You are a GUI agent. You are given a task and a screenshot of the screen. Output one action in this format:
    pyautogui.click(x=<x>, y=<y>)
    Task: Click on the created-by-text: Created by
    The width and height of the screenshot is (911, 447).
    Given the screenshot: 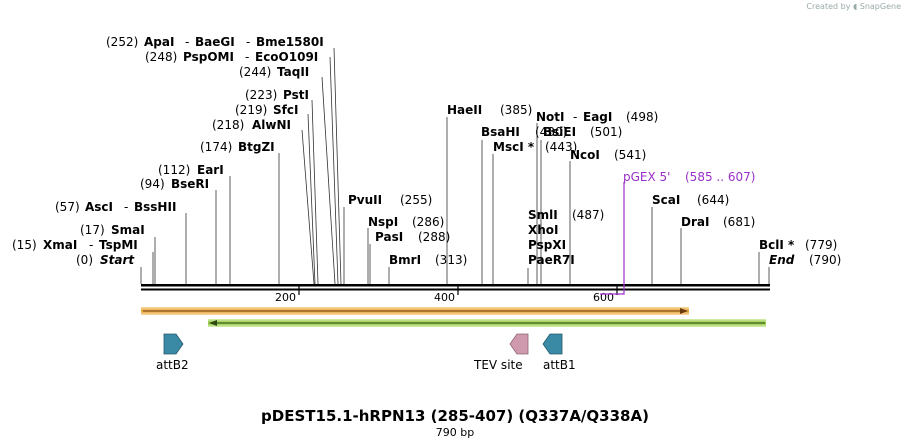 What is the action you would take?
    pyautogui.click(x=828, y=6)
    